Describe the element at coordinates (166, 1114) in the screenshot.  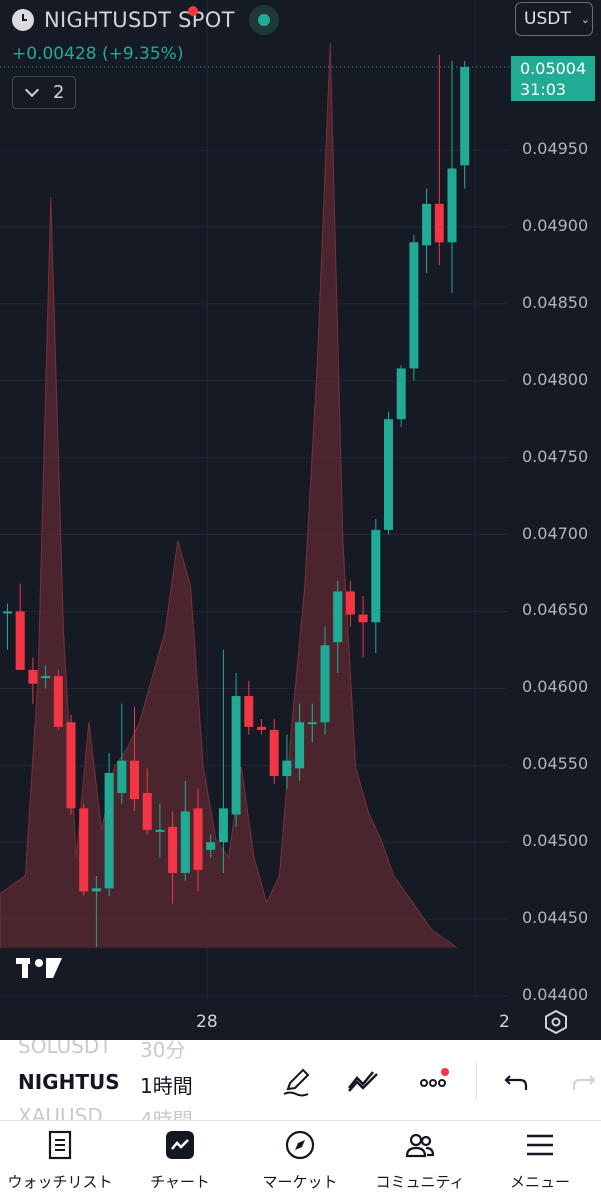
I see `timeframe-option: 4時間` at that location.